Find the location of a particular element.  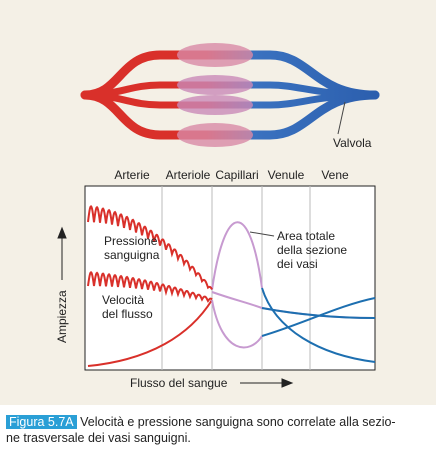

velocity-label: Velocità is located at coordinates (123, 300).